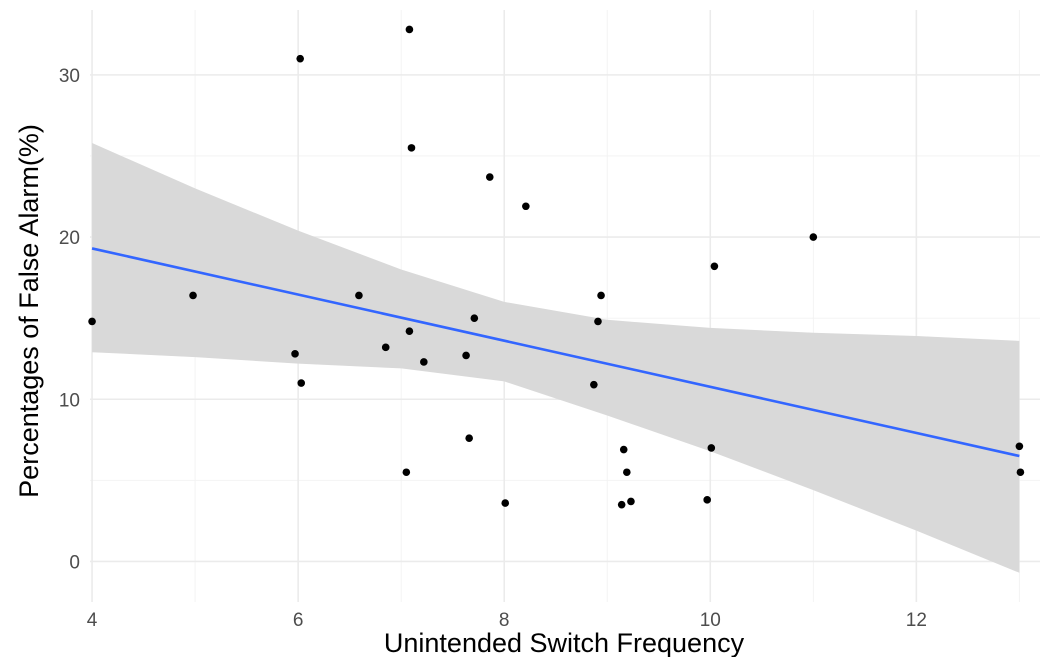  Describe the element at coordinates (69, 238) in the screenshot. I see `y-tick-label: 20` at that location.